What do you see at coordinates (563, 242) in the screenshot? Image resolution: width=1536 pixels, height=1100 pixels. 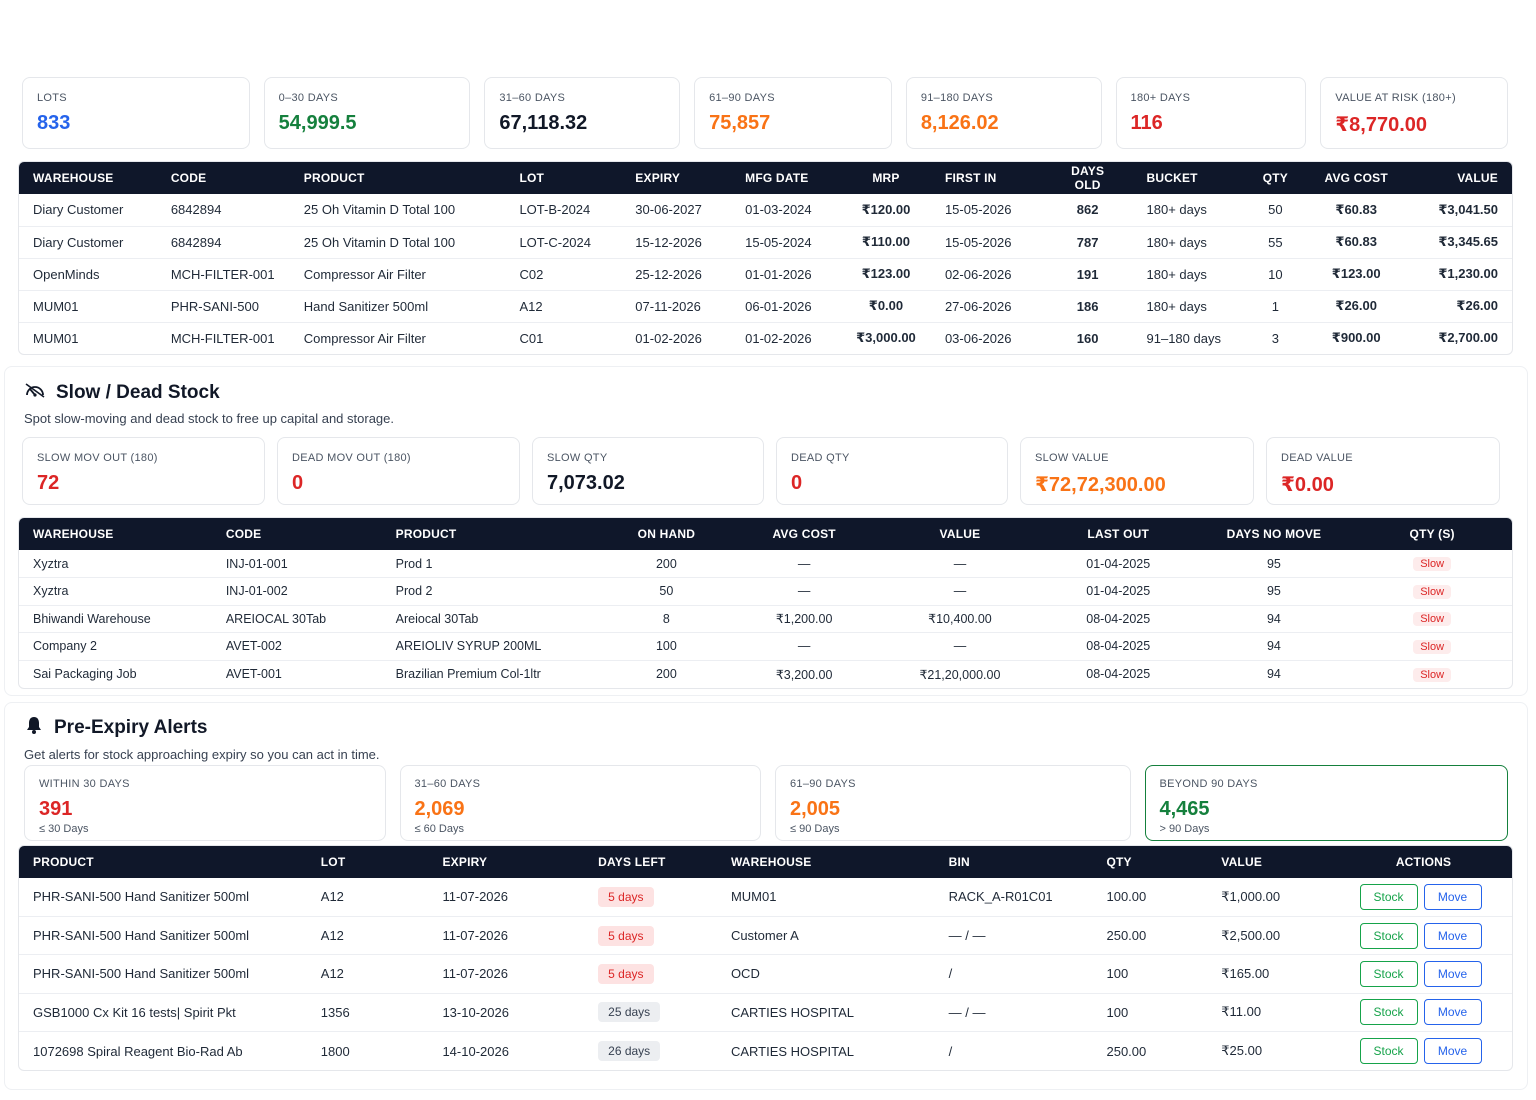 I see `aging-cell: LOT-C-2024` at bounding box center [563, 242].